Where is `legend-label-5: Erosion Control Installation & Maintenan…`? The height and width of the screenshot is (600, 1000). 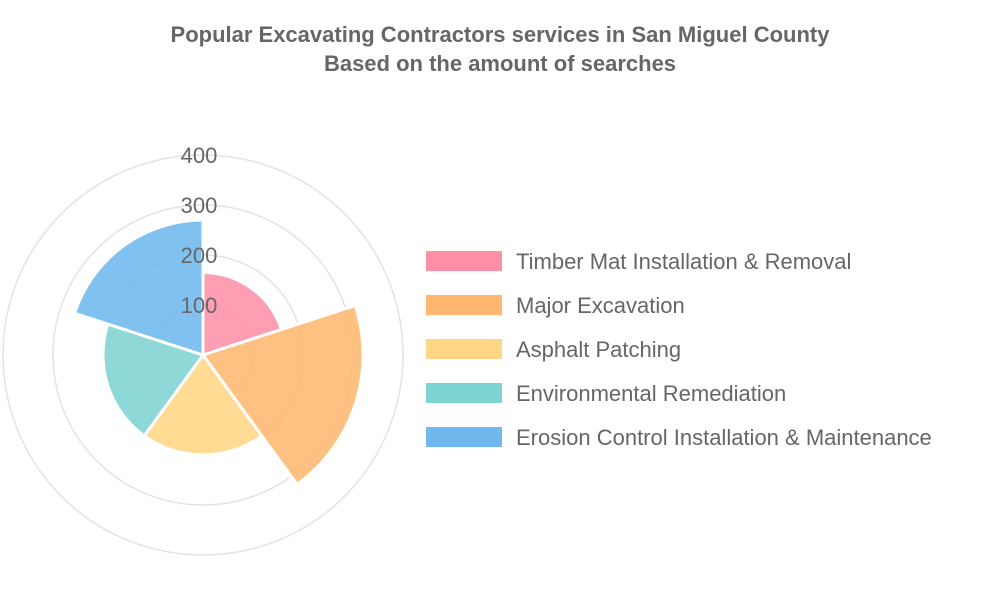 legend-label-5: Erosion Control Installation & Maintenan… is located at coordinates (724, 437).